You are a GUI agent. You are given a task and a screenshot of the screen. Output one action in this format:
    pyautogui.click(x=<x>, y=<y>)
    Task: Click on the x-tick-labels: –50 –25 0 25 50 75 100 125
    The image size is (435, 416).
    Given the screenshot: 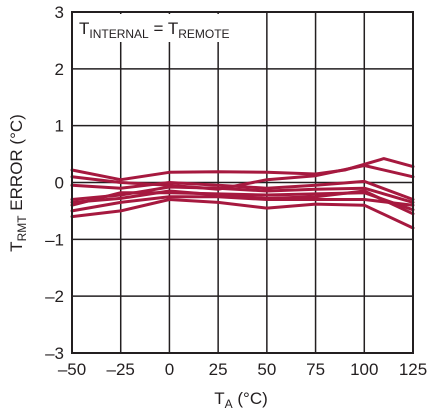 What is the action you would take?
    pyautogui.click(x=242, y=369)
    